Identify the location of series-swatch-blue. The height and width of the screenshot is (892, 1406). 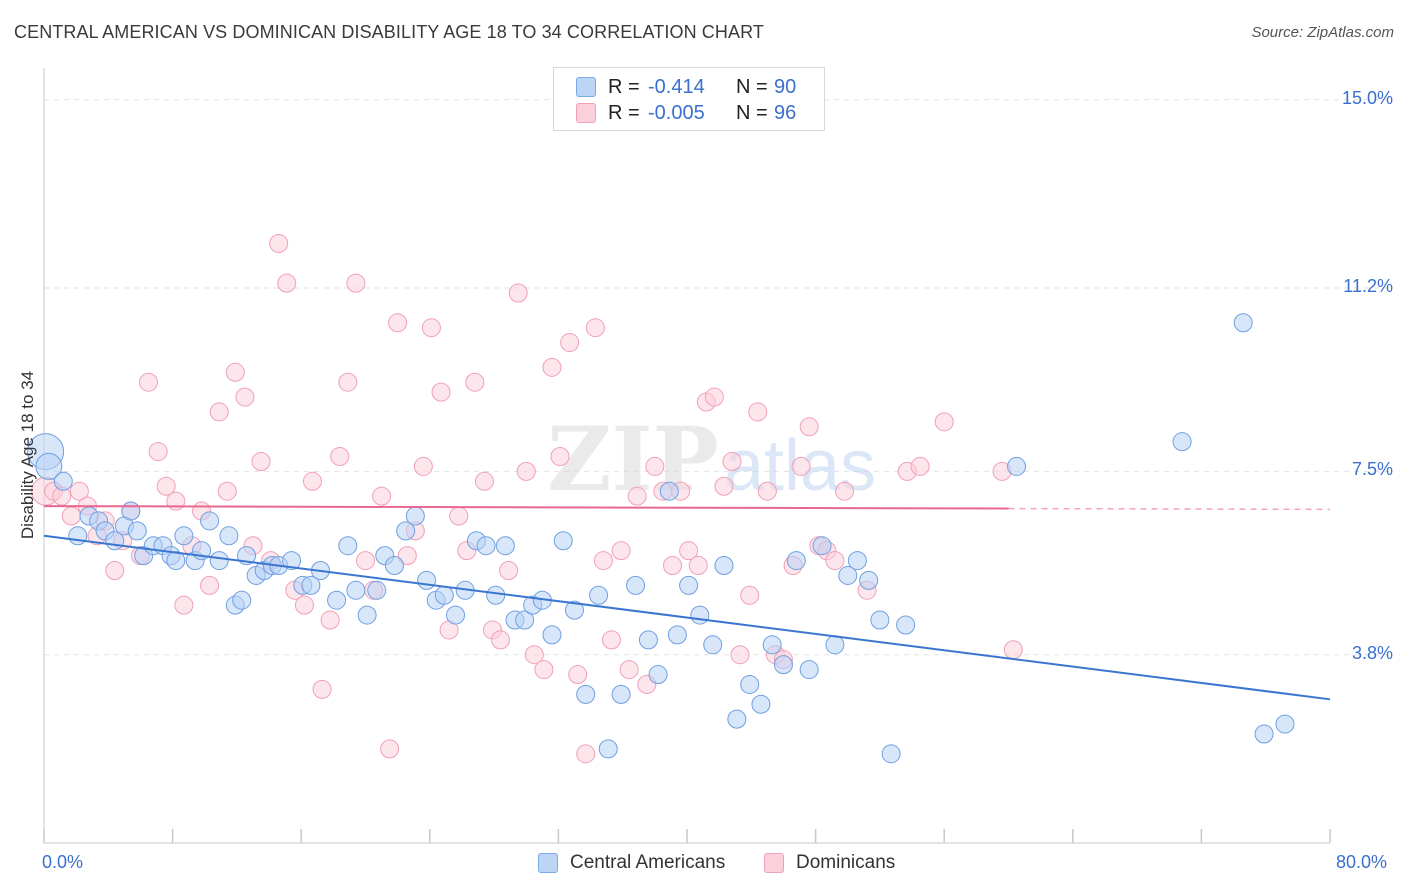
(548, 863).